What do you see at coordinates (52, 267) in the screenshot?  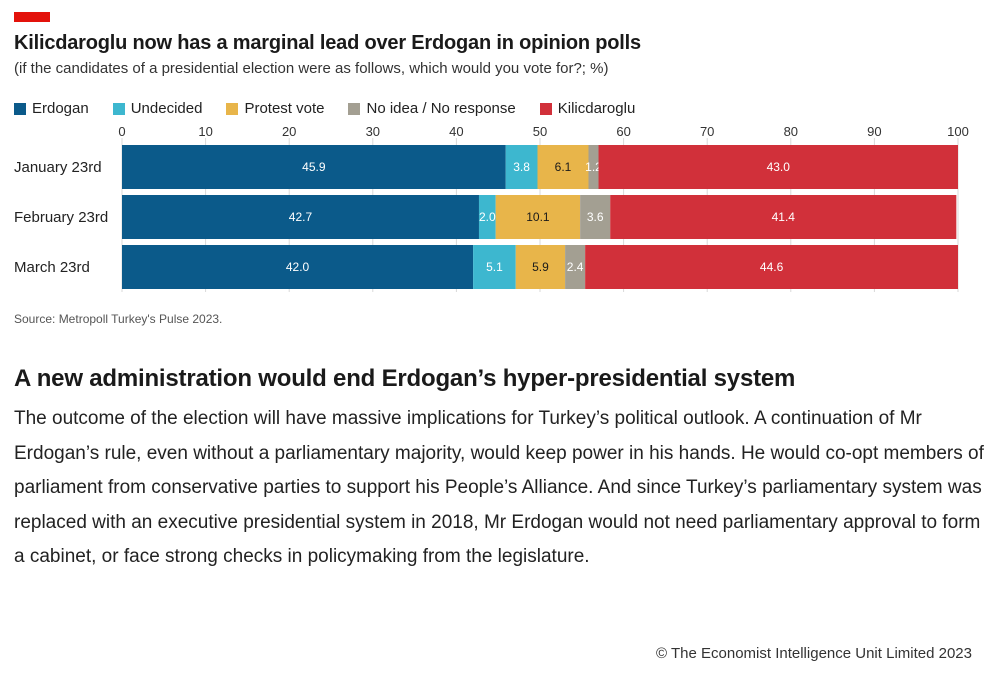 I see `category-label: March 23rd` at bounding box center [52, 267].